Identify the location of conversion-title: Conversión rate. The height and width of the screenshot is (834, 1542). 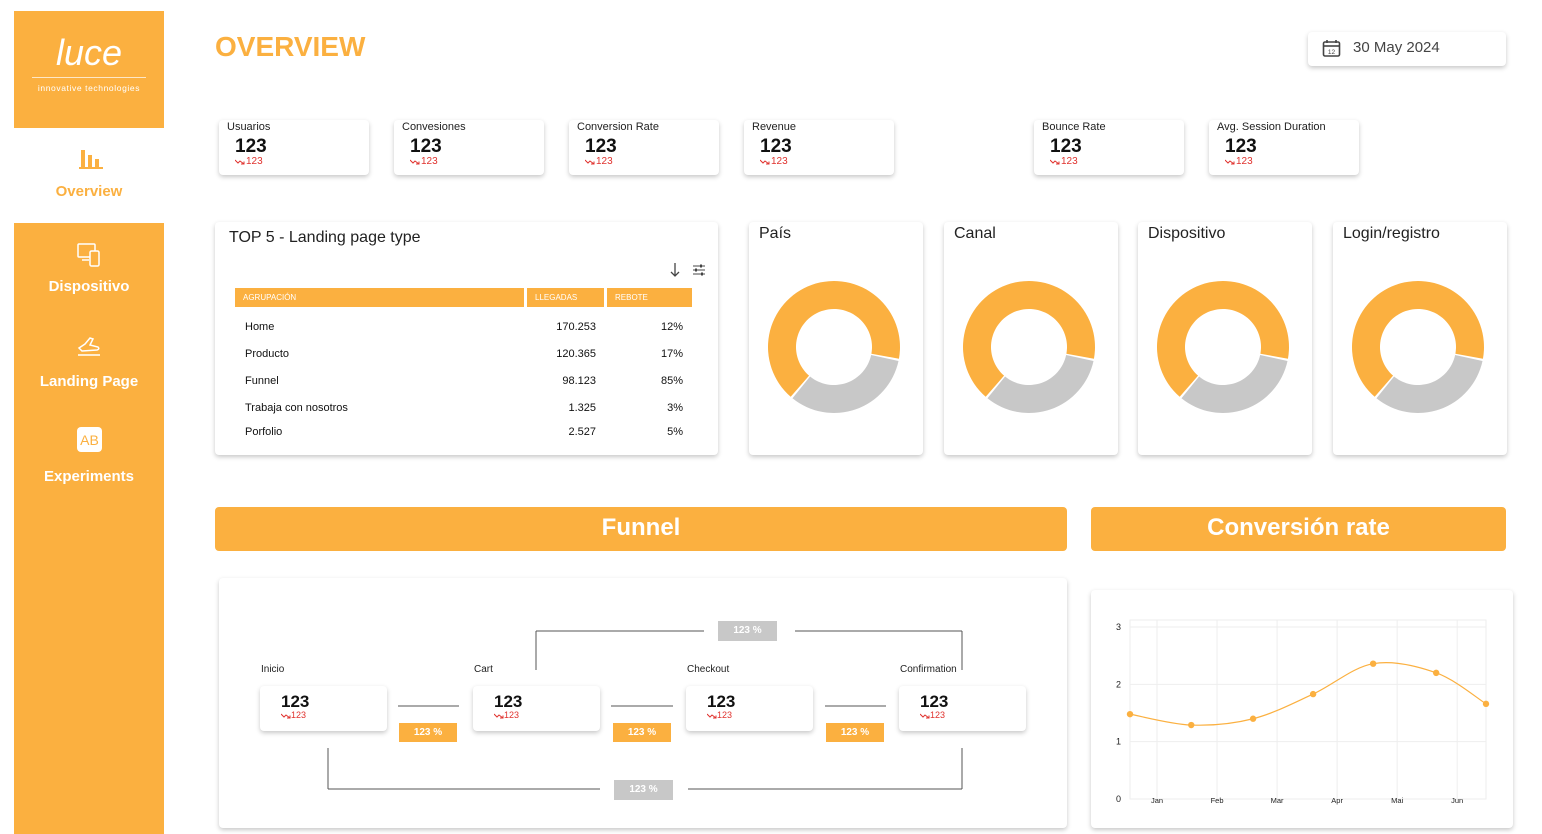
(1298, 527).